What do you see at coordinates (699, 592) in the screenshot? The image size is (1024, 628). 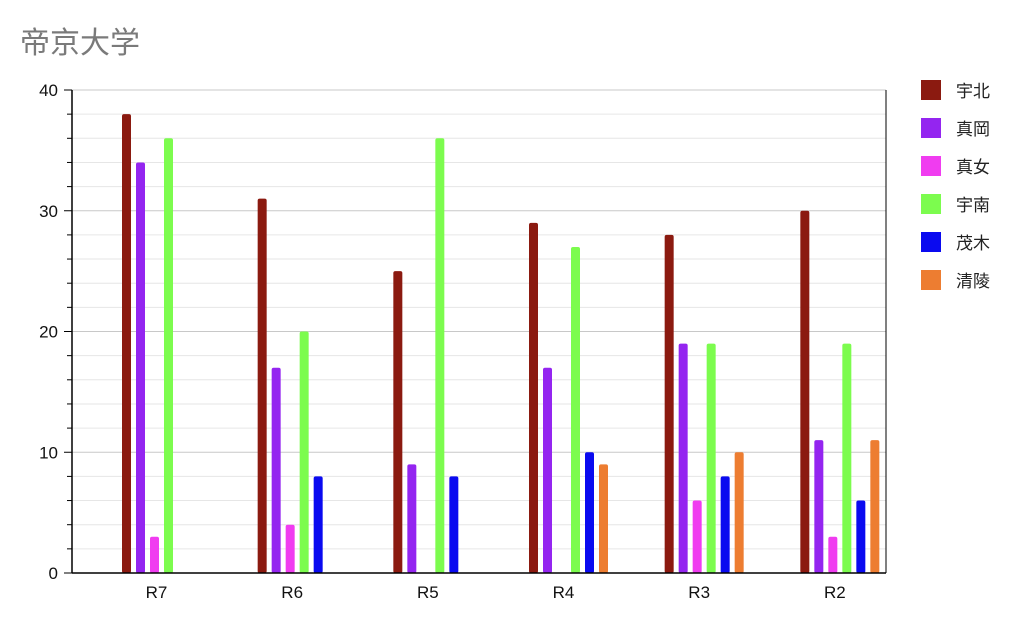 I see `x-tick-label: R3` at bounding box center [699, 592].